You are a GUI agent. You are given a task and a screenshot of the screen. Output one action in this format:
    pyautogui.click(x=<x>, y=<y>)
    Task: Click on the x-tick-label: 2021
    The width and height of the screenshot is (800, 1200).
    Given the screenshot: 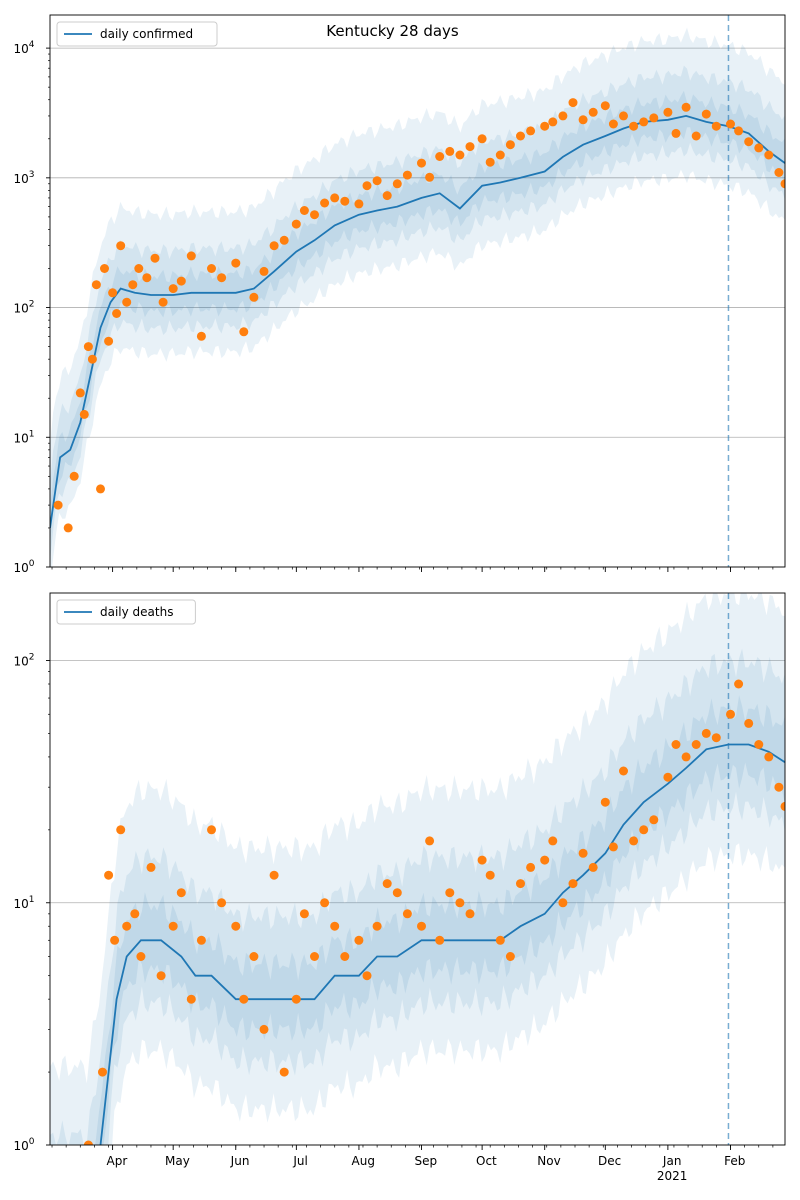 What is the action you would take?
    pyautogui.click(x=672, y=1176)
    